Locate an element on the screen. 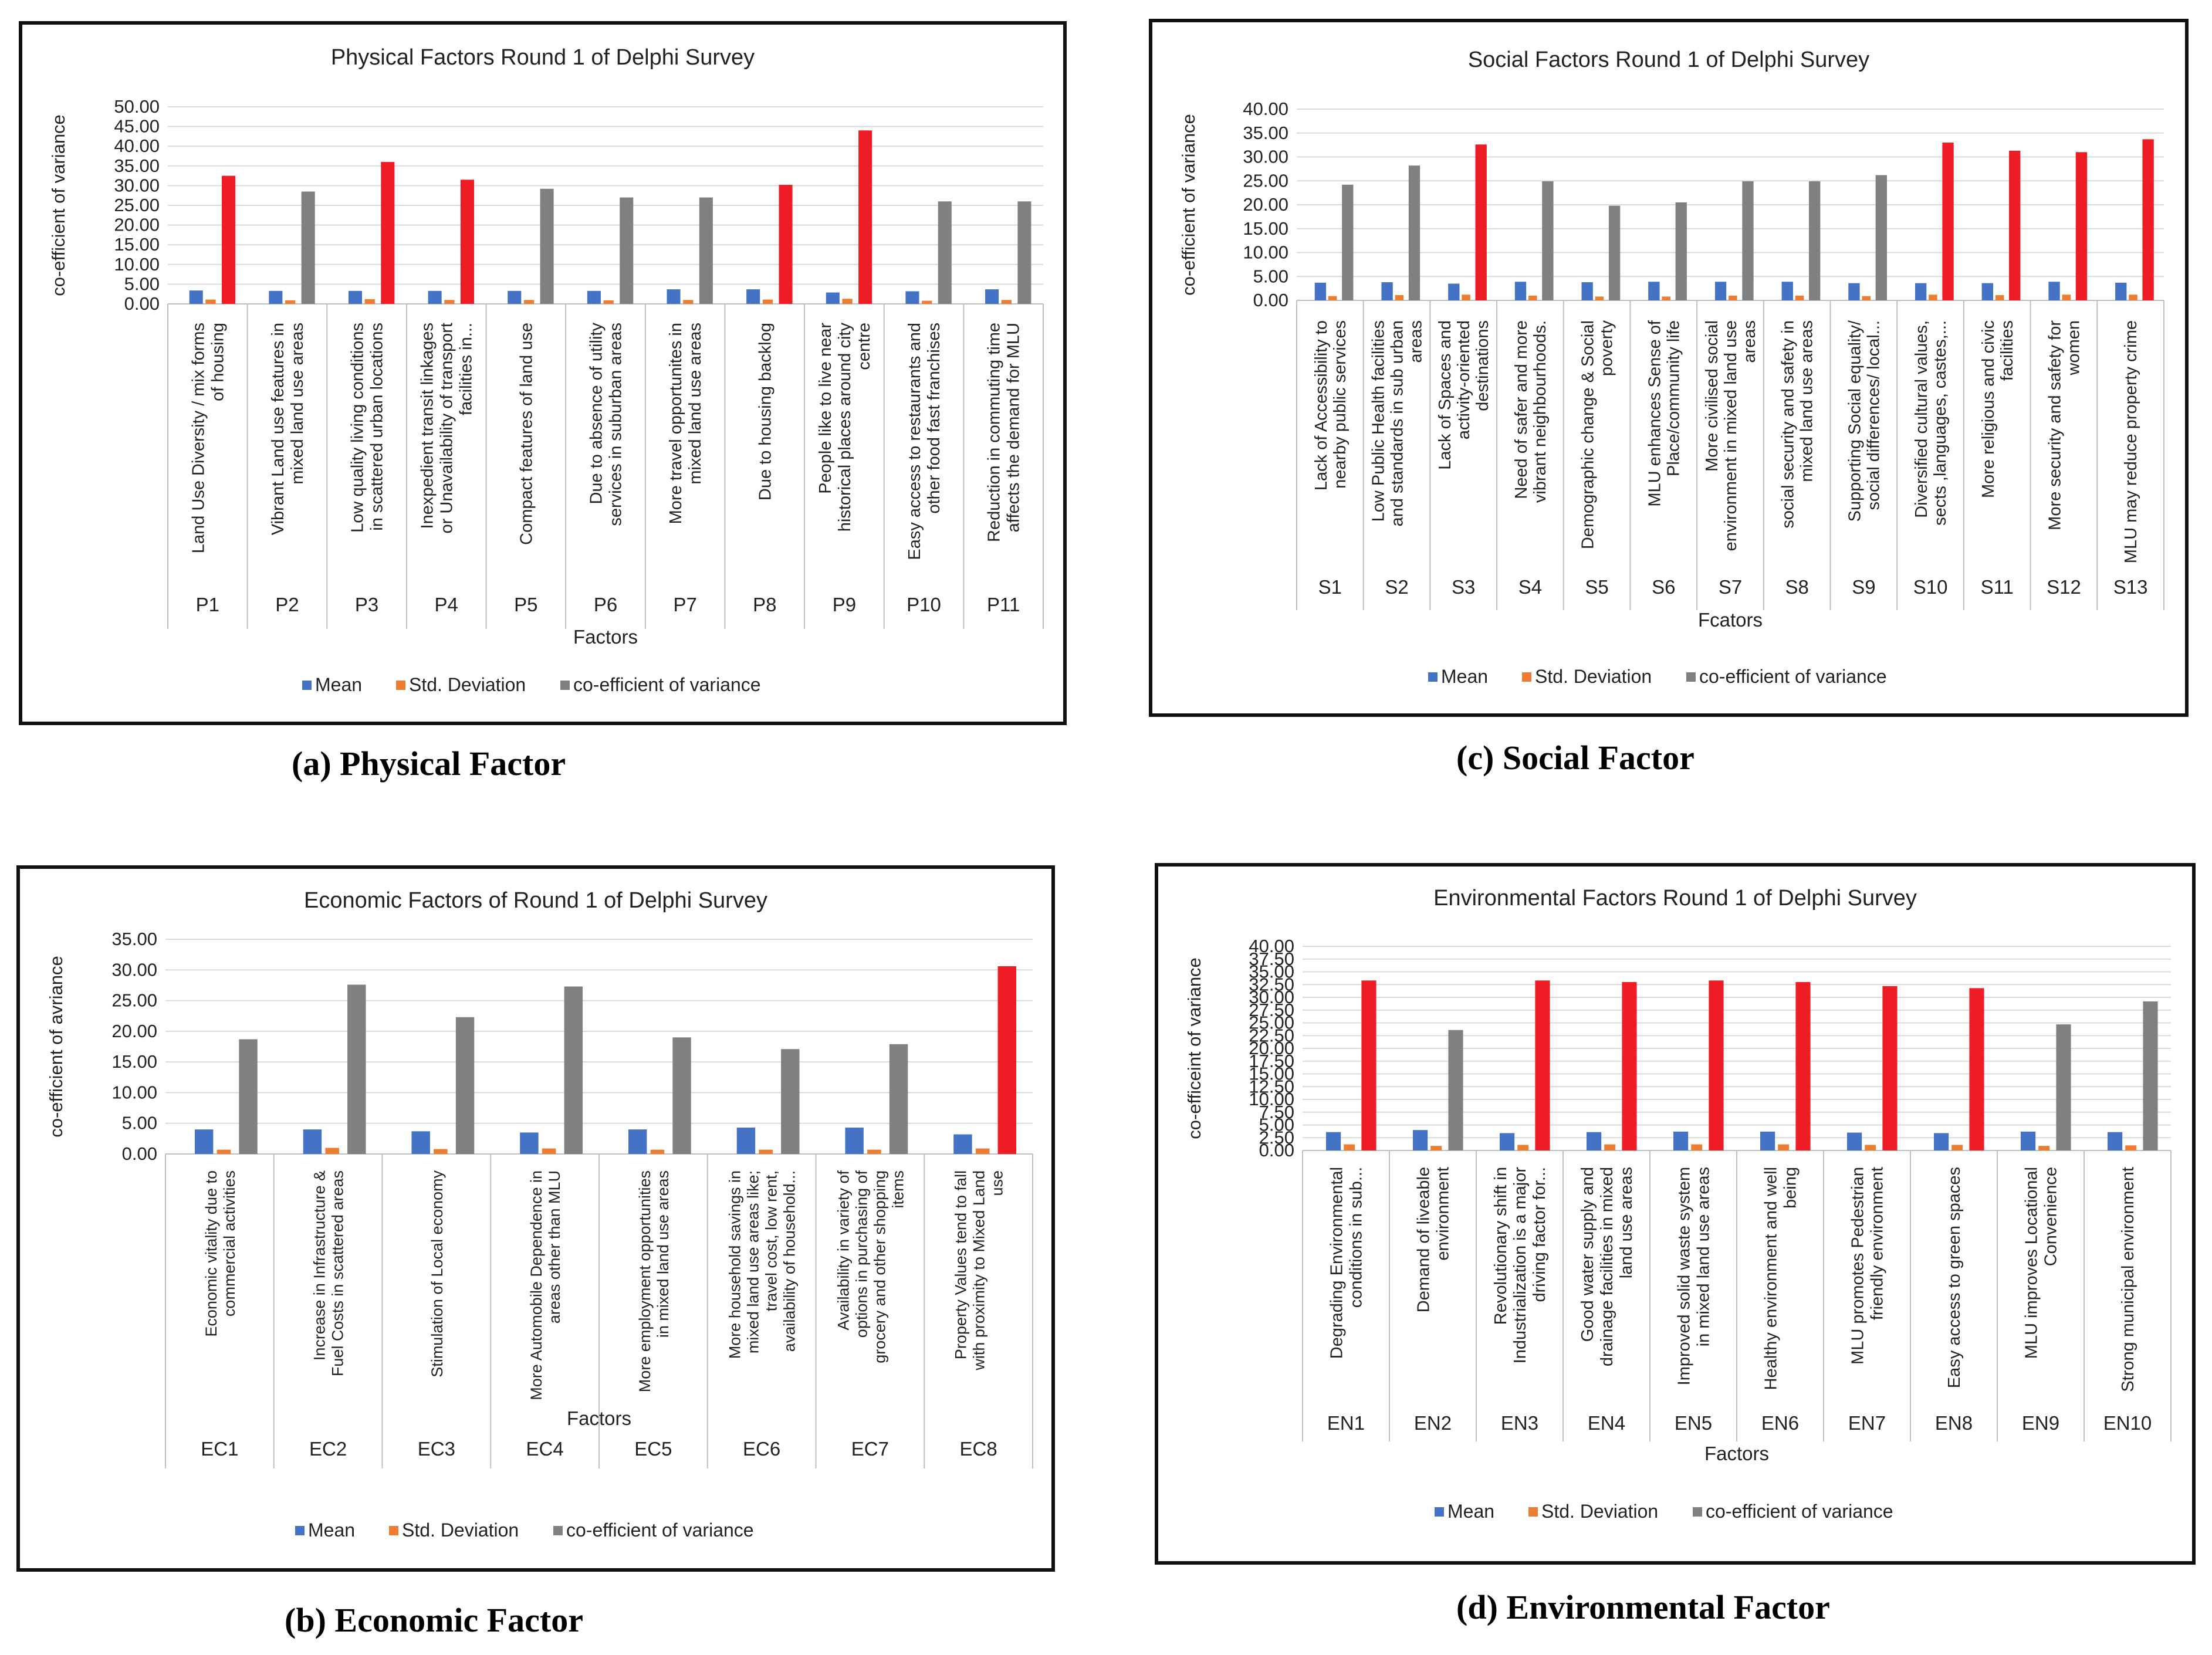 The width and height of the screenshot is (2212, 1655). category-label-line: mixed land use areas is located at coordinates (695, 404).